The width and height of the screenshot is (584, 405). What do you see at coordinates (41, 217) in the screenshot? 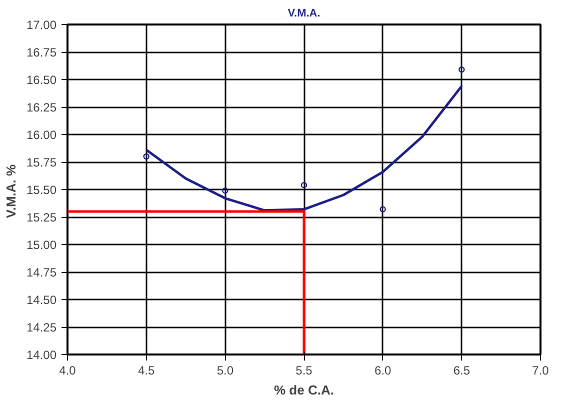
I see `y-tick-label: 15.25` at bounding box center [41, 217].